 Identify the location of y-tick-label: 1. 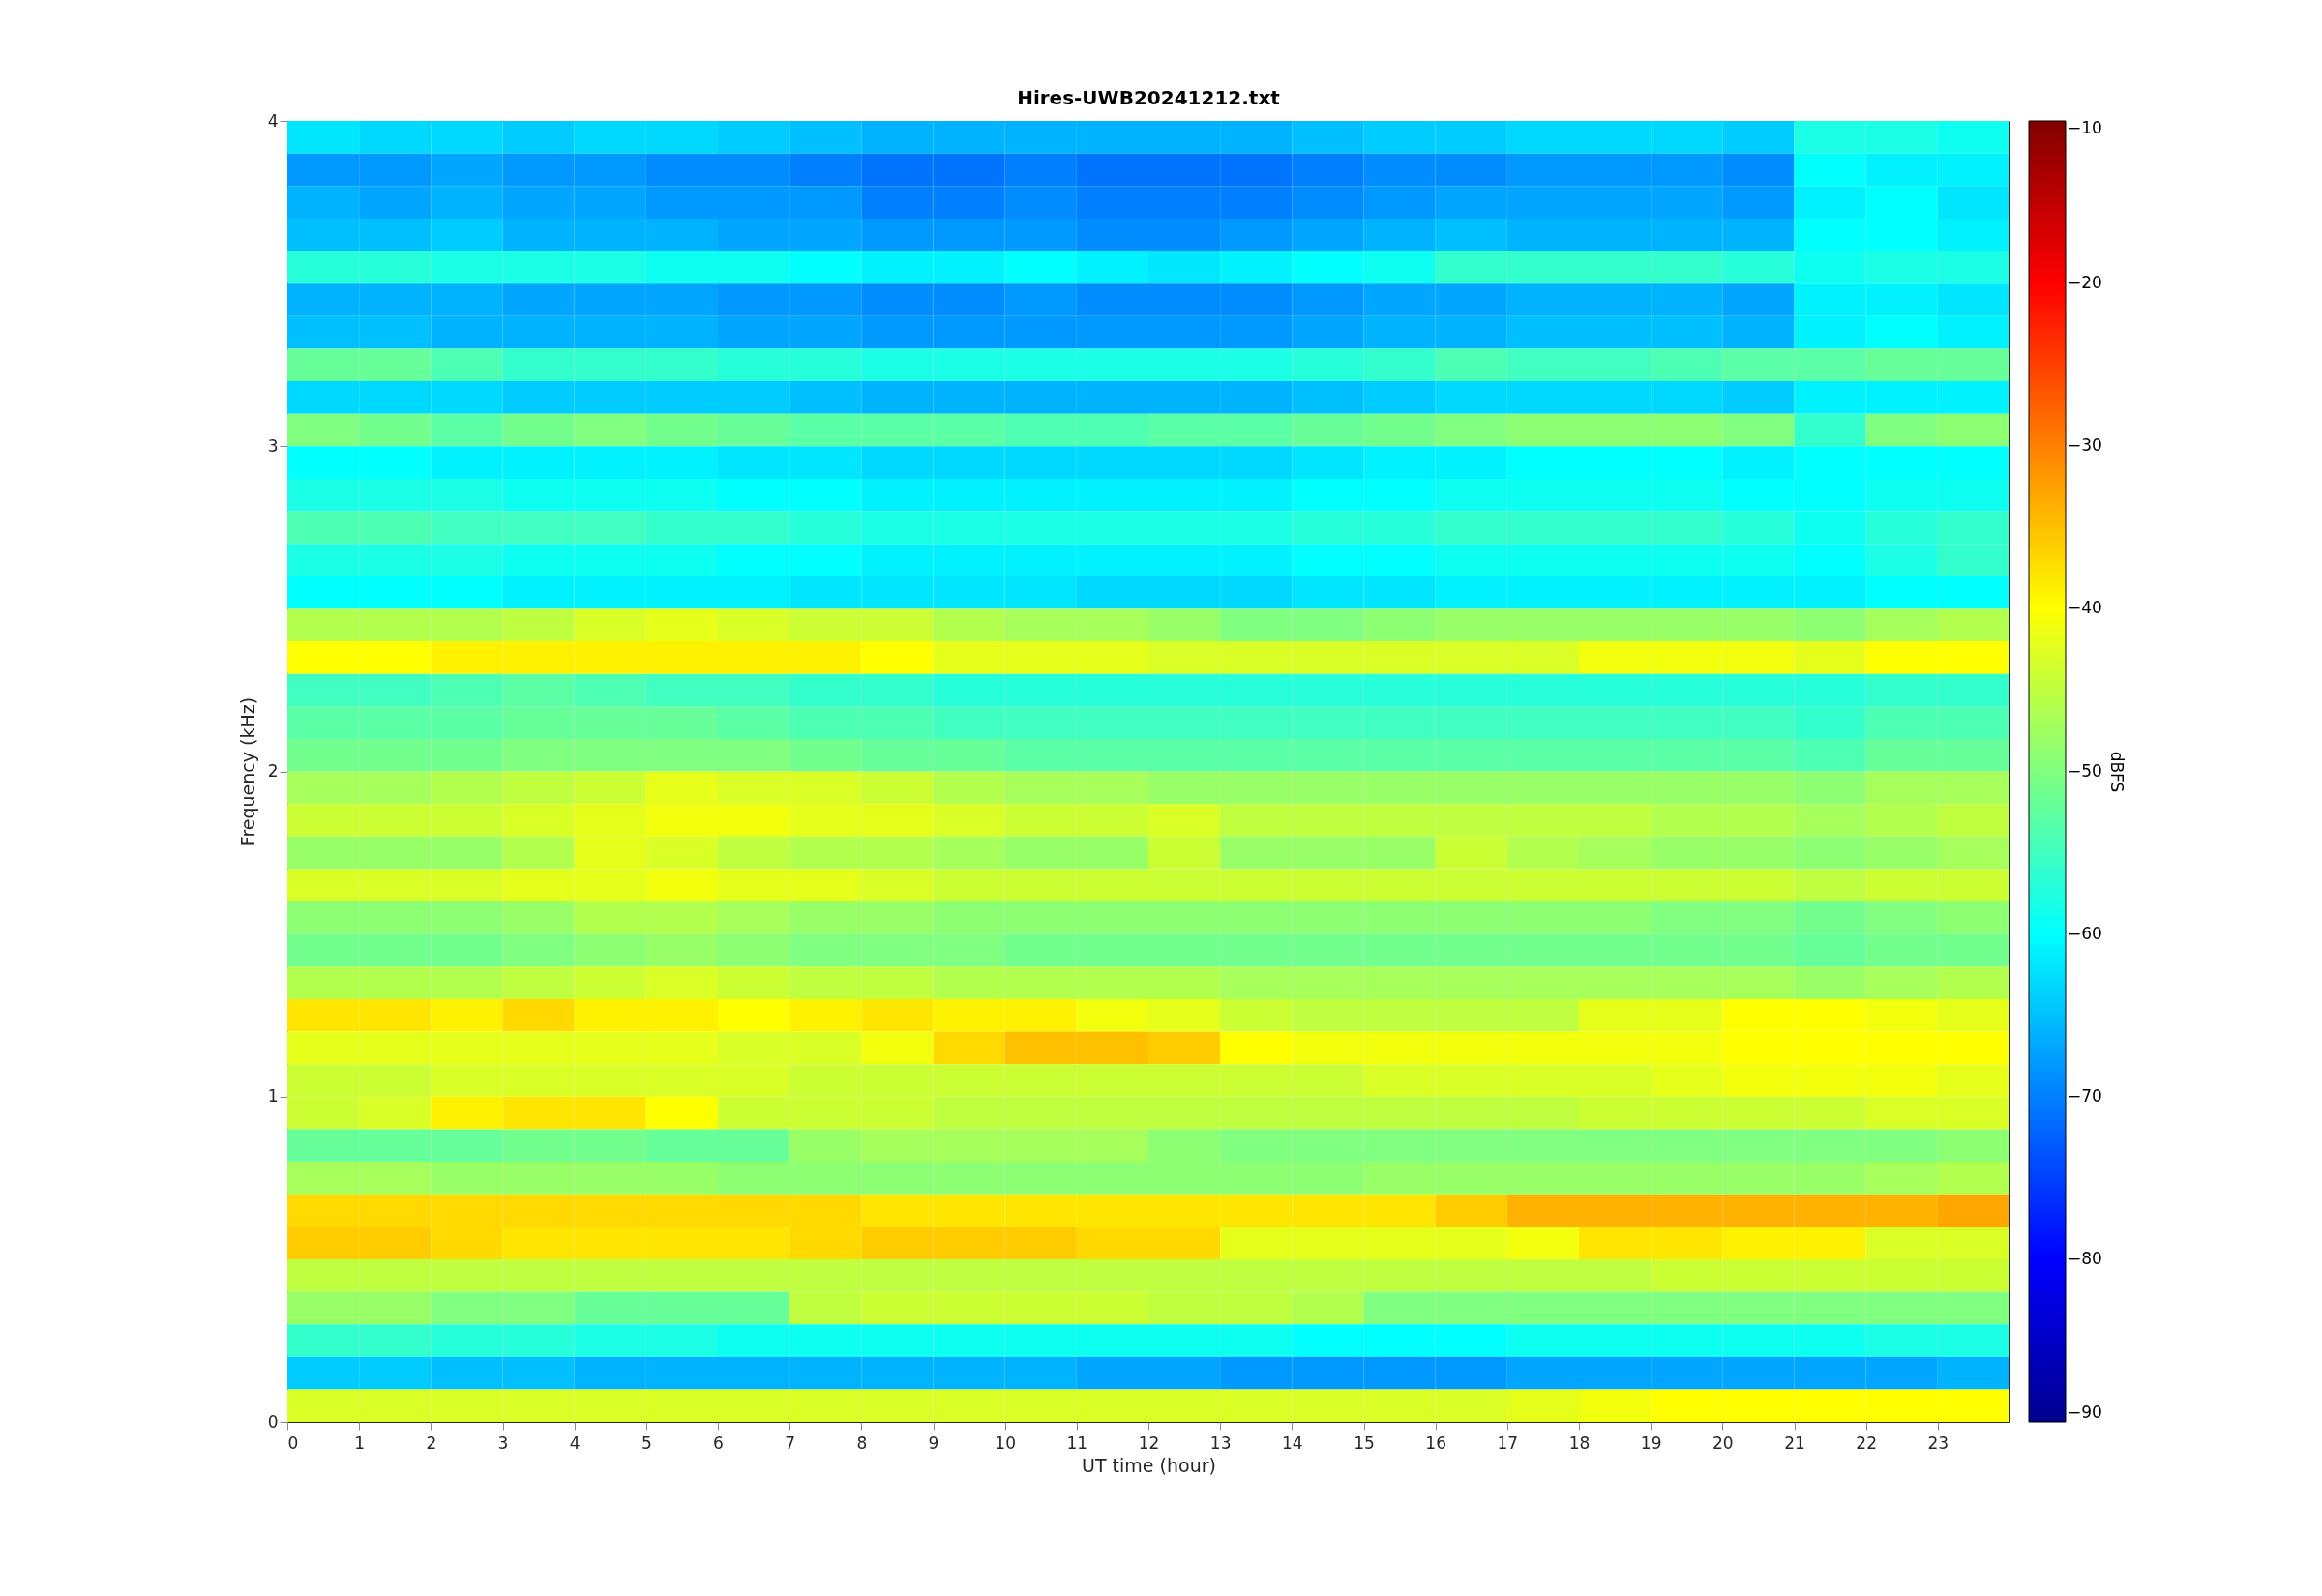
(273, 1096).